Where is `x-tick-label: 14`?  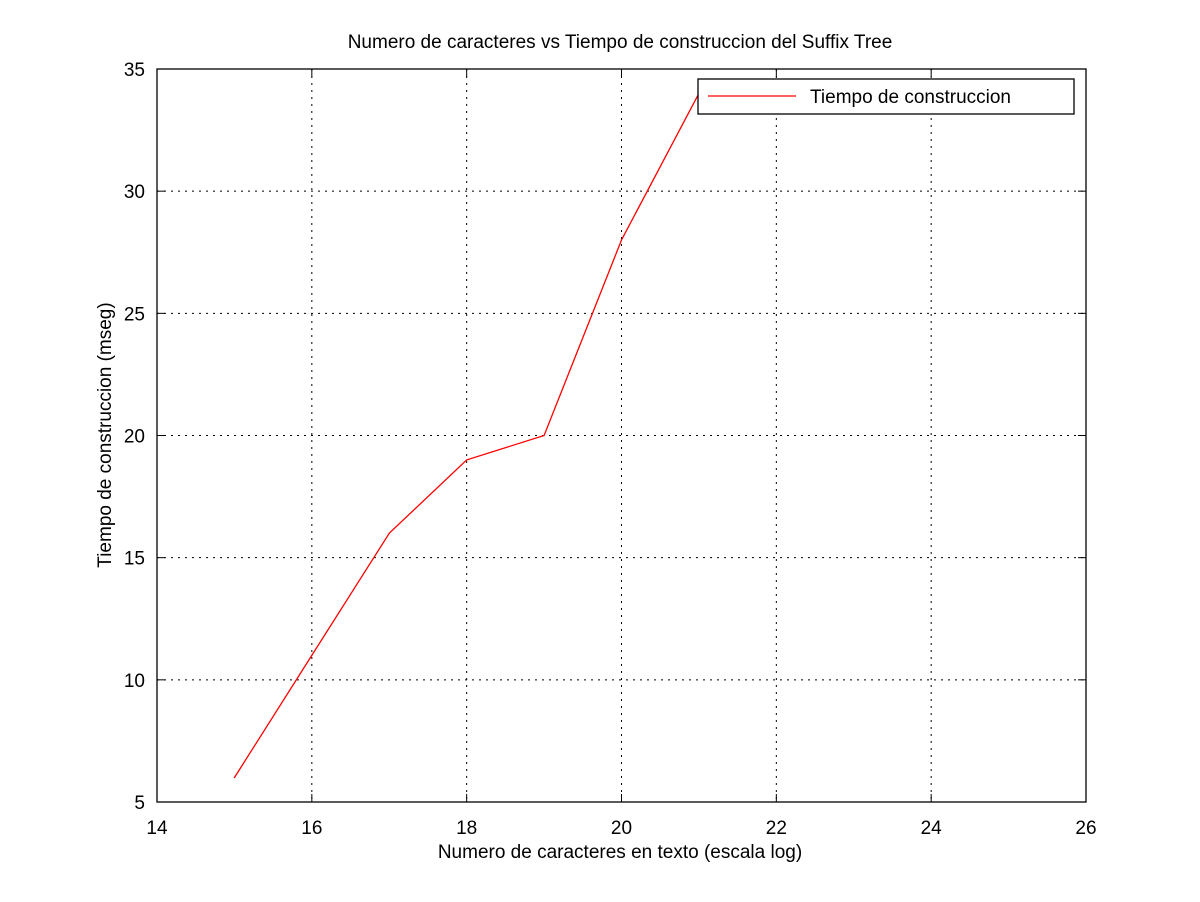
x-tick-label: 14 is located at coordinates (157, 828).